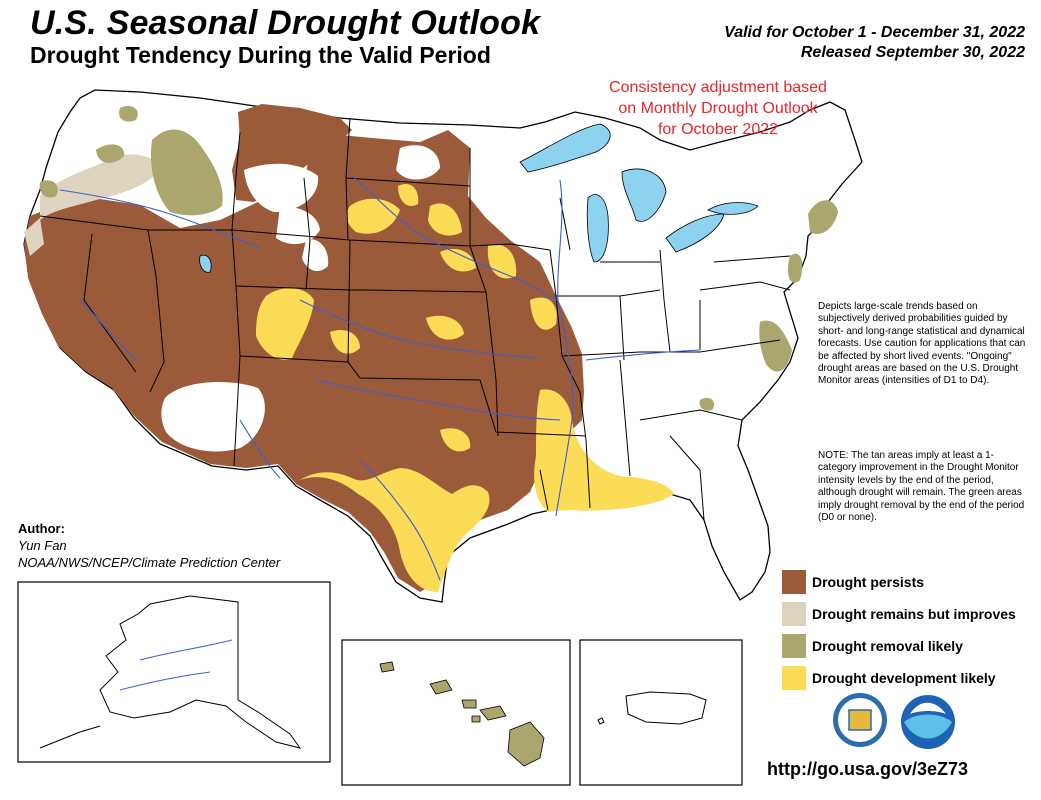  What do you see at coordinates (479, 198) in the screenshot?
I see `lakes` at bounding box center [479, 198].